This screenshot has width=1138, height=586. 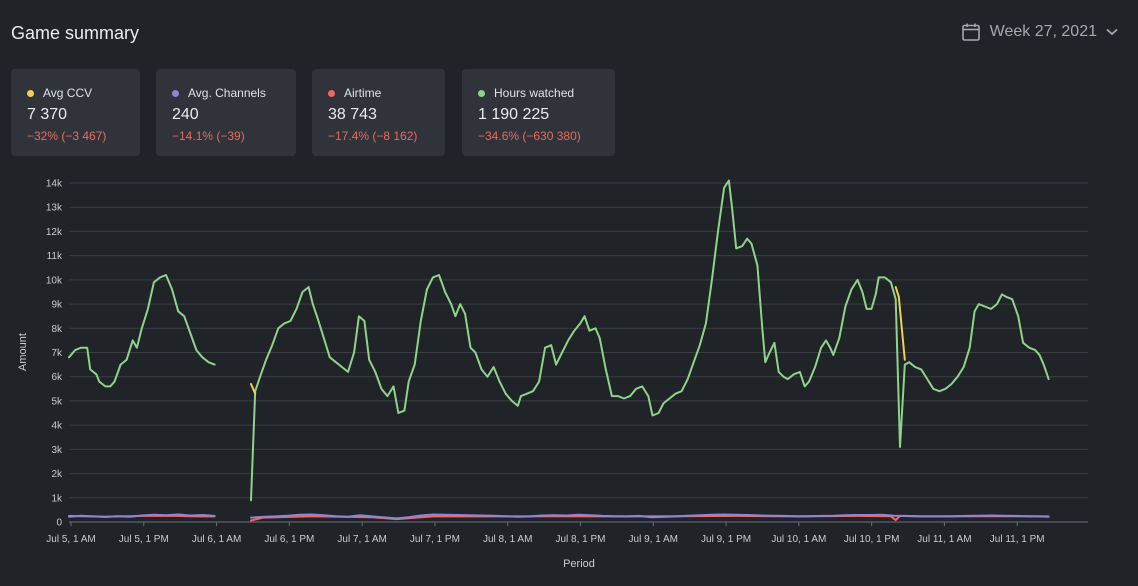 What do you see at coordinates (57, 377) in the screenshot?
I see `y-tick-label: 6k` at bounding box center [57, 377].